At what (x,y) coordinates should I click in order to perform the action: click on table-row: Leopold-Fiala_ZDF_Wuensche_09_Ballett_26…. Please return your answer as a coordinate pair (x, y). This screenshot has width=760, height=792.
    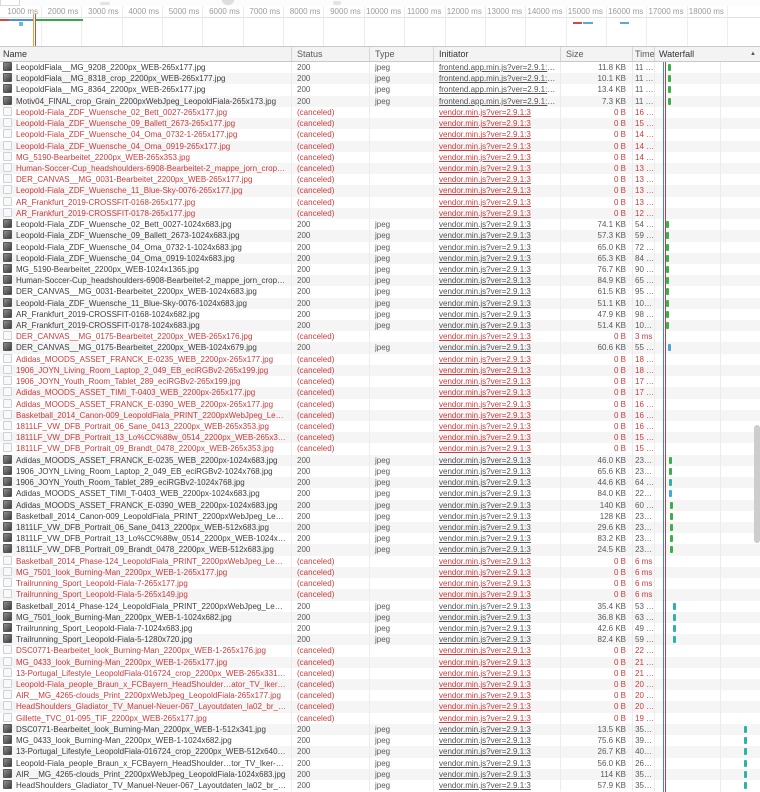
    Looking at the image, I should click on (380, 124).